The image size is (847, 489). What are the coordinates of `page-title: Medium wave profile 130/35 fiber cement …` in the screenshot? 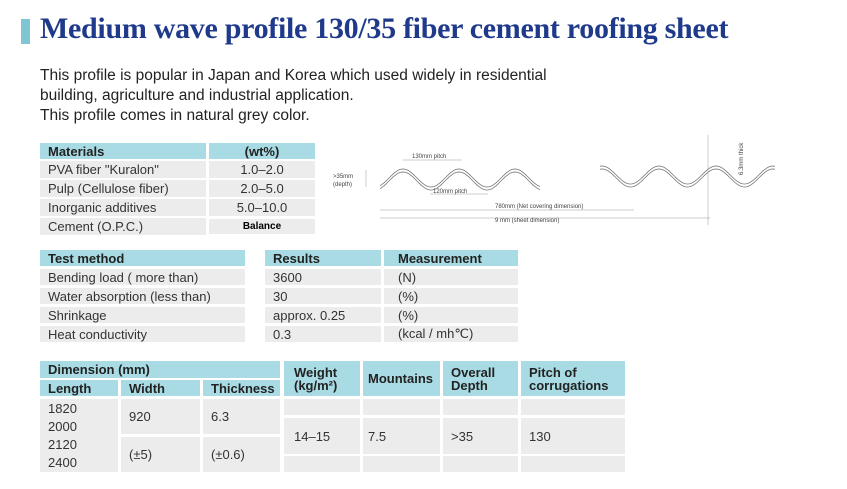 It's located at (384, 28).